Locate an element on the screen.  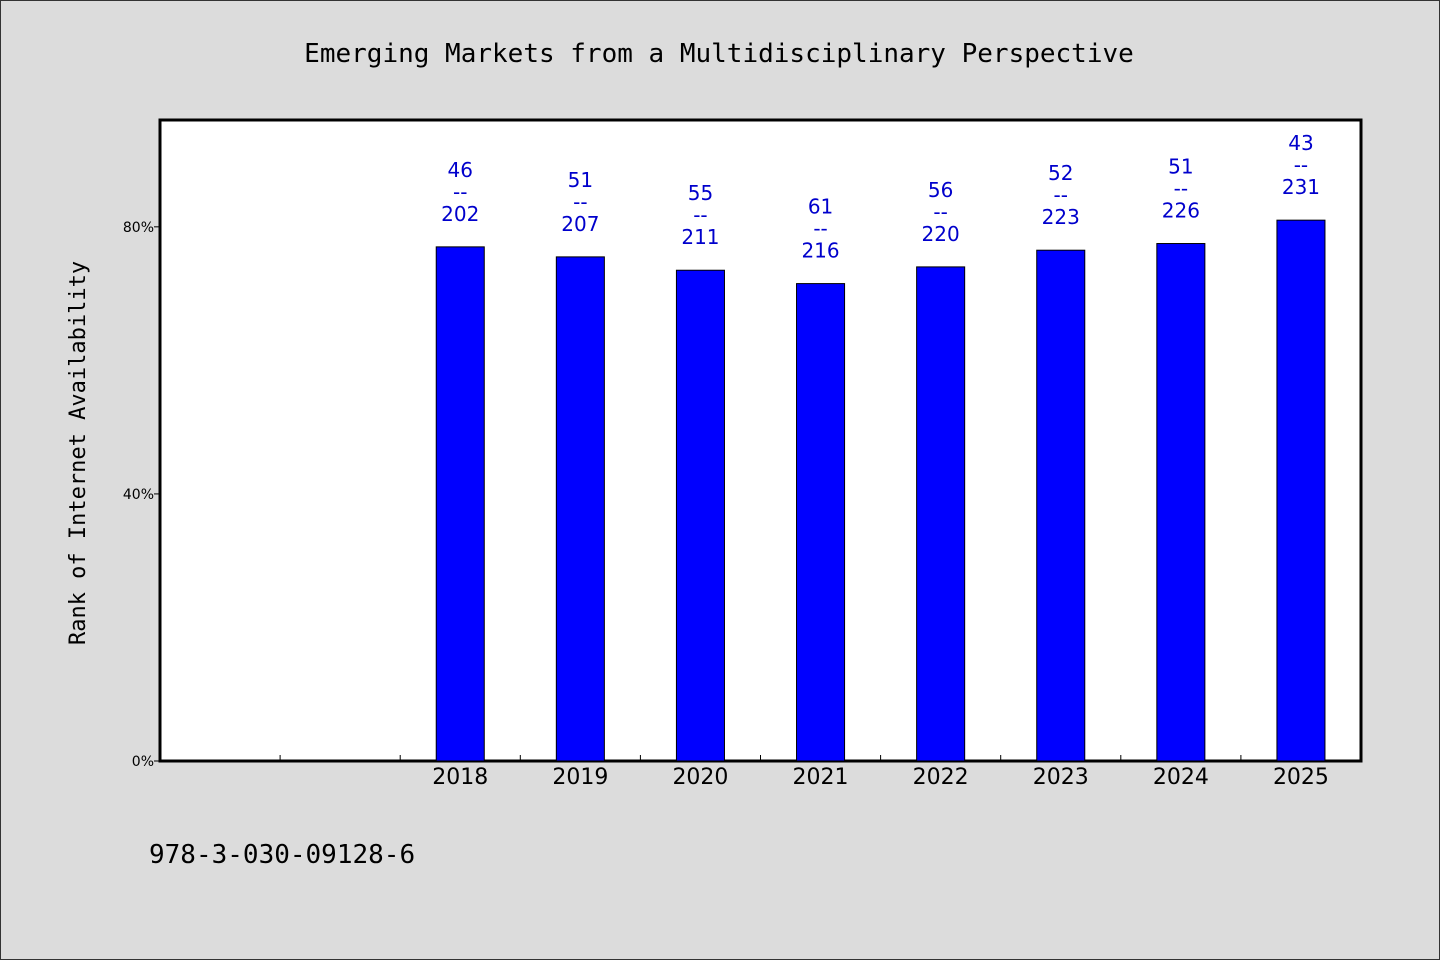
bar-value-label: 55 is located at coordinates (700, 193).